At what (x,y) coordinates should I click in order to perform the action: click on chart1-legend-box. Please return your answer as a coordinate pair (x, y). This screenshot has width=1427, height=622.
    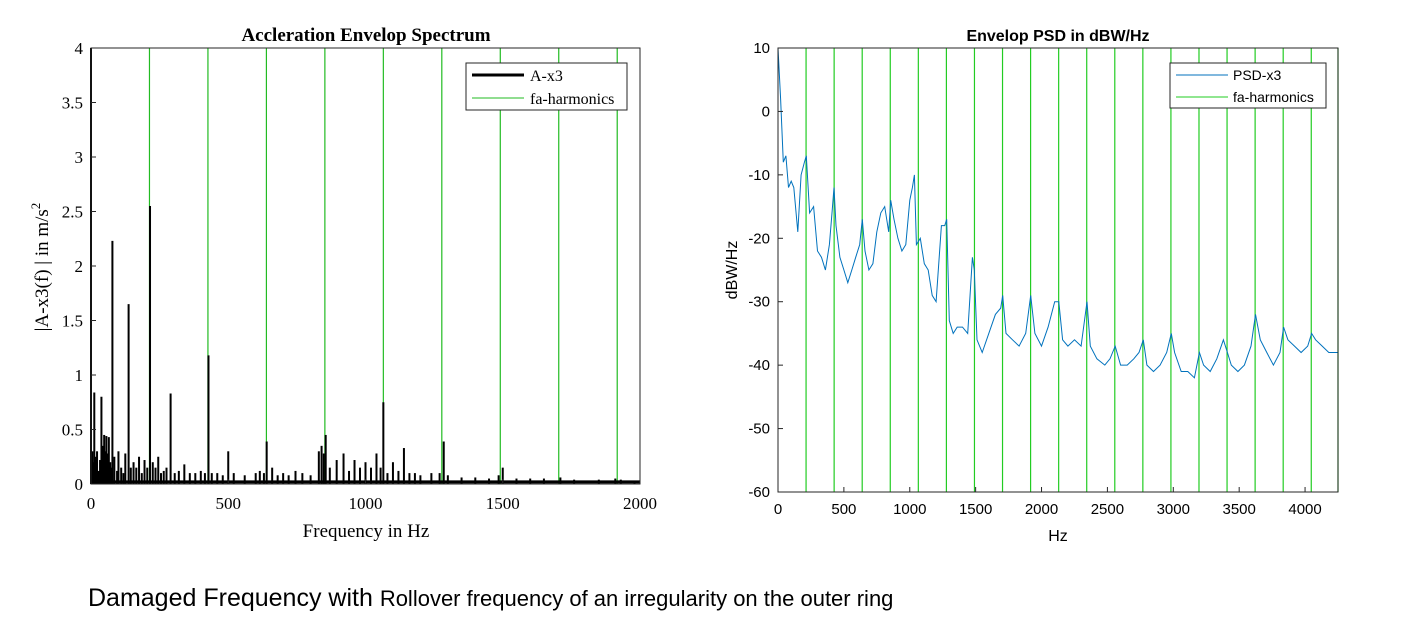
    Looking at the image, I should click on (546, 86).